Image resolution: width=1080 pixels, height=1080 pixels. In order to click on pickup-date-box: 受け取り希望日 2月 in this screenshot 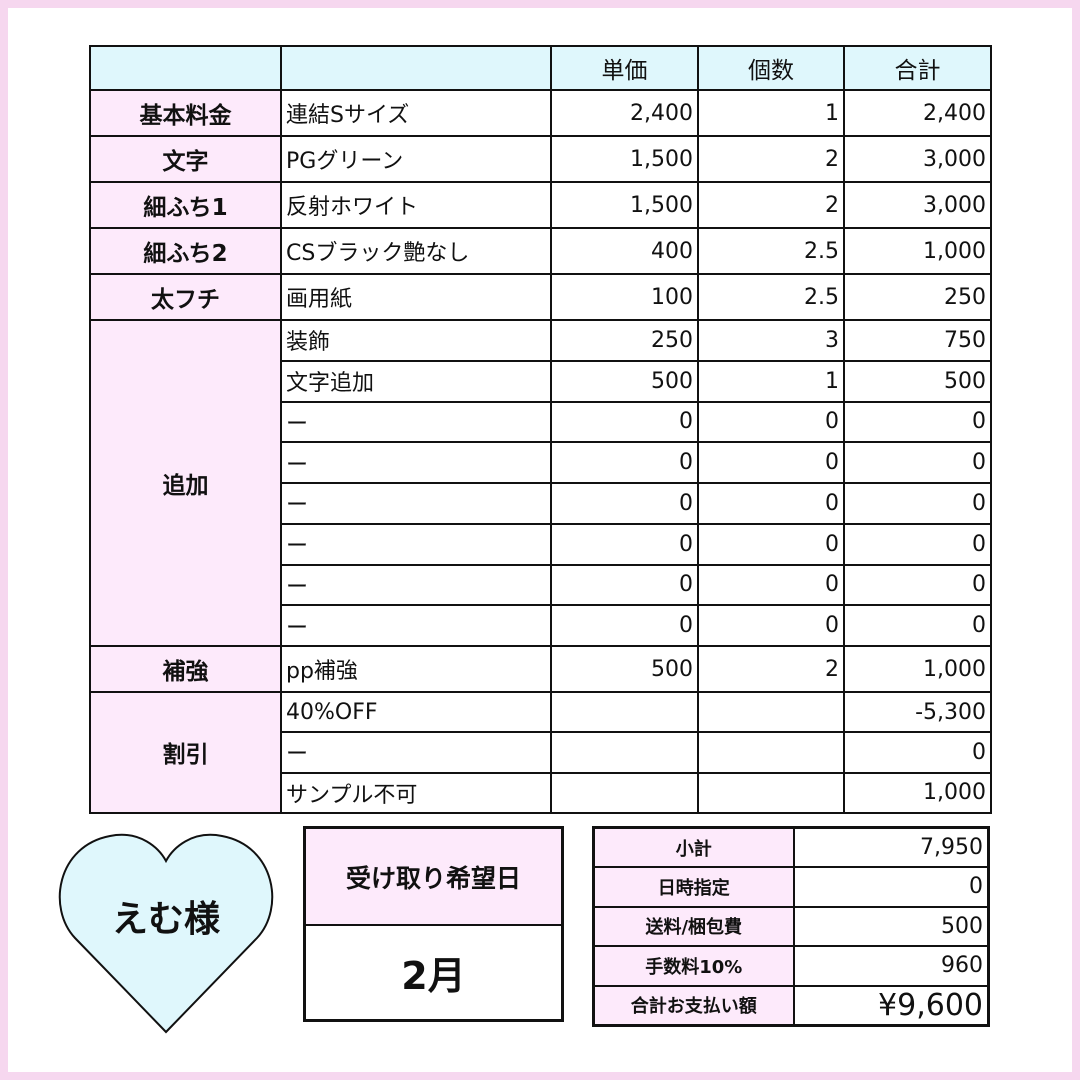, I will do `click(433, 924)`.